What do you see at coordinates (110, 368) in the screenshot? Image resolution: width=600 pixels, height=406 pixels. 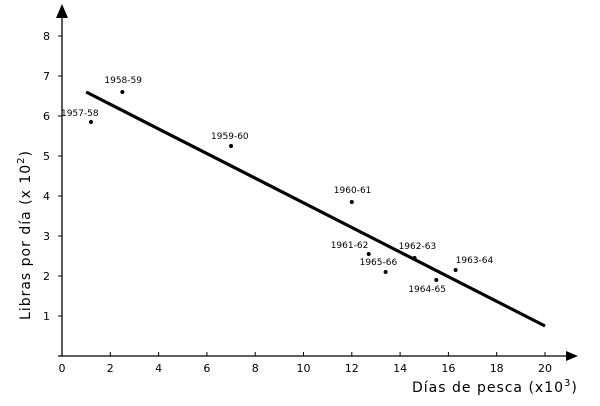 I see `x-tick-label: 2` at bounding box center [110, 368].